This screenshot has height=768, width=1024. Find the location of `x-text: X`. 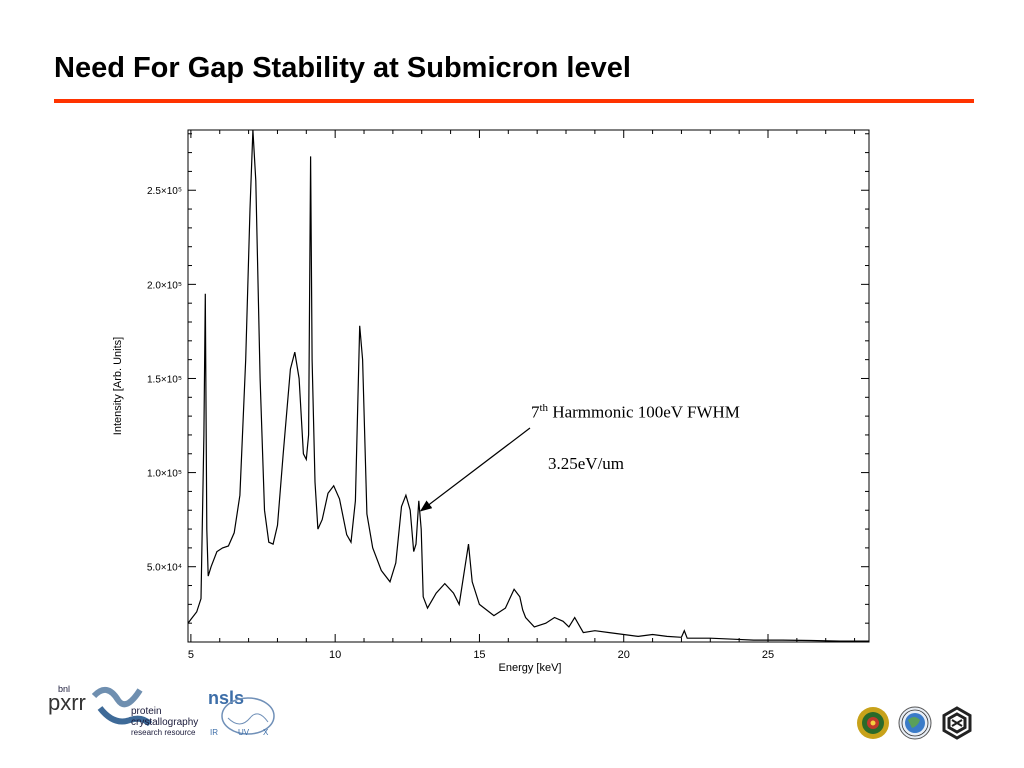

x-text: X is located at coordinates (266, 732).